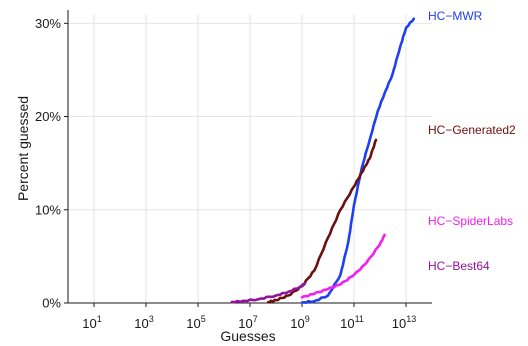 The image size is (528, 346). What do you see at coordinates (203, 319) in the screenshot?
I see `x-tick-exponent: 5` at bounding box center [203, 319].